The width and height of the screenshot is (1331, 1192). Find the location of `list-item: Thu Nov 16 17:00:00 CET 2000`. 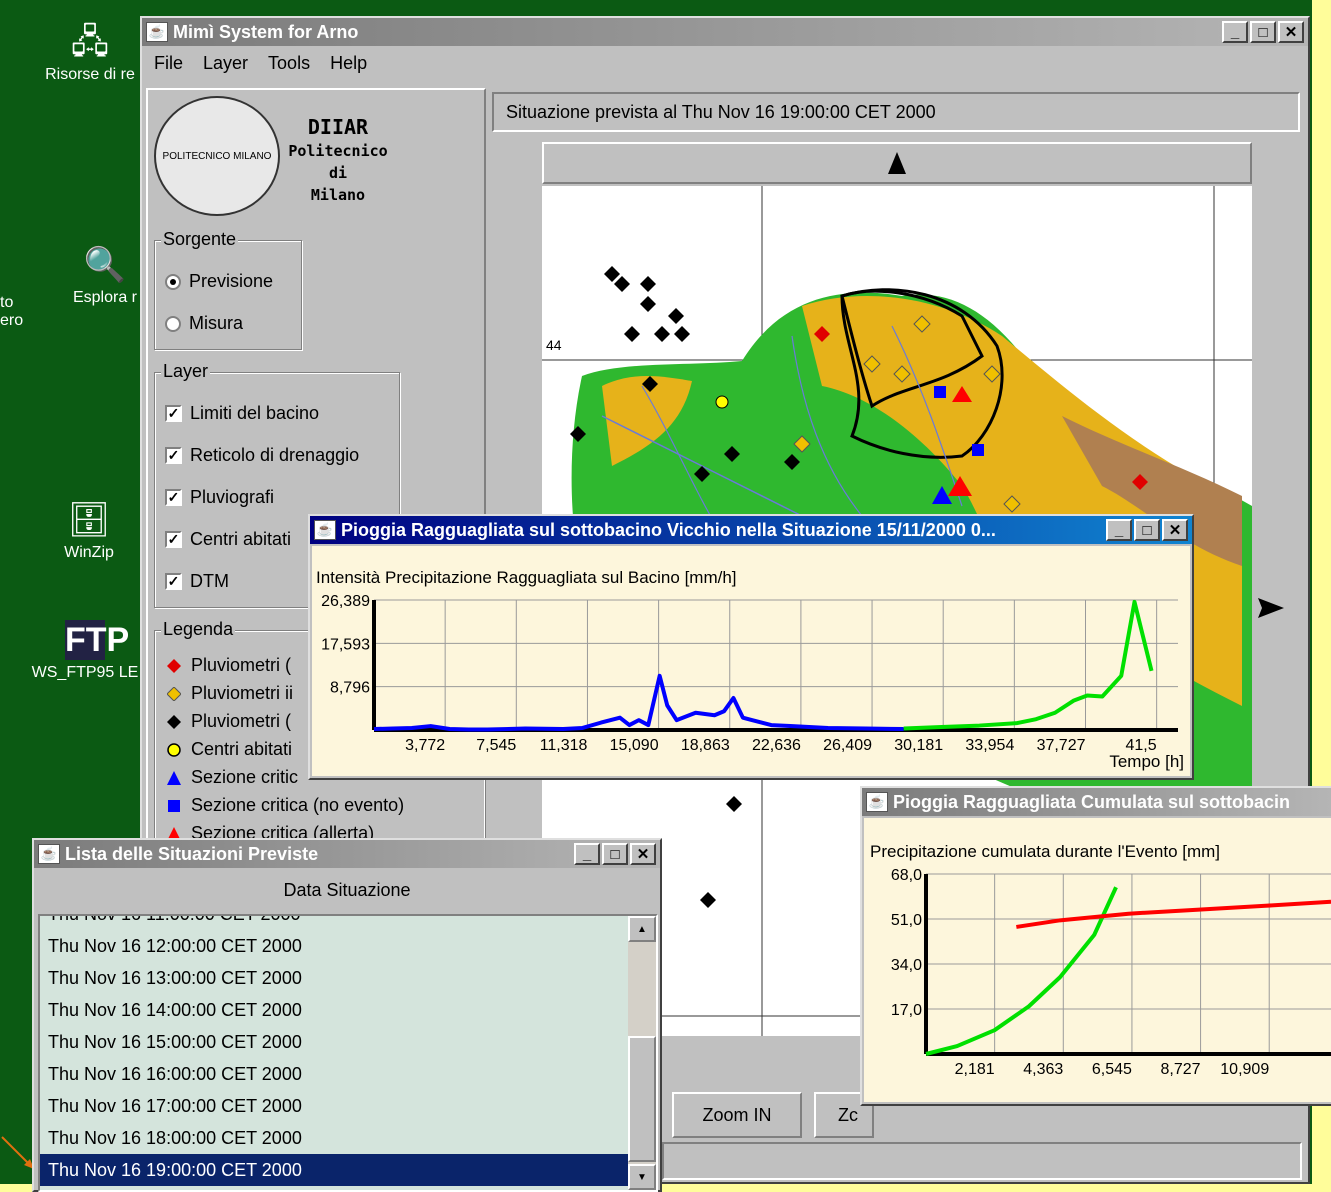

list-item: Thu Nov 16 17:00:00 CET 2000 is located at coordinates (175, 1106).